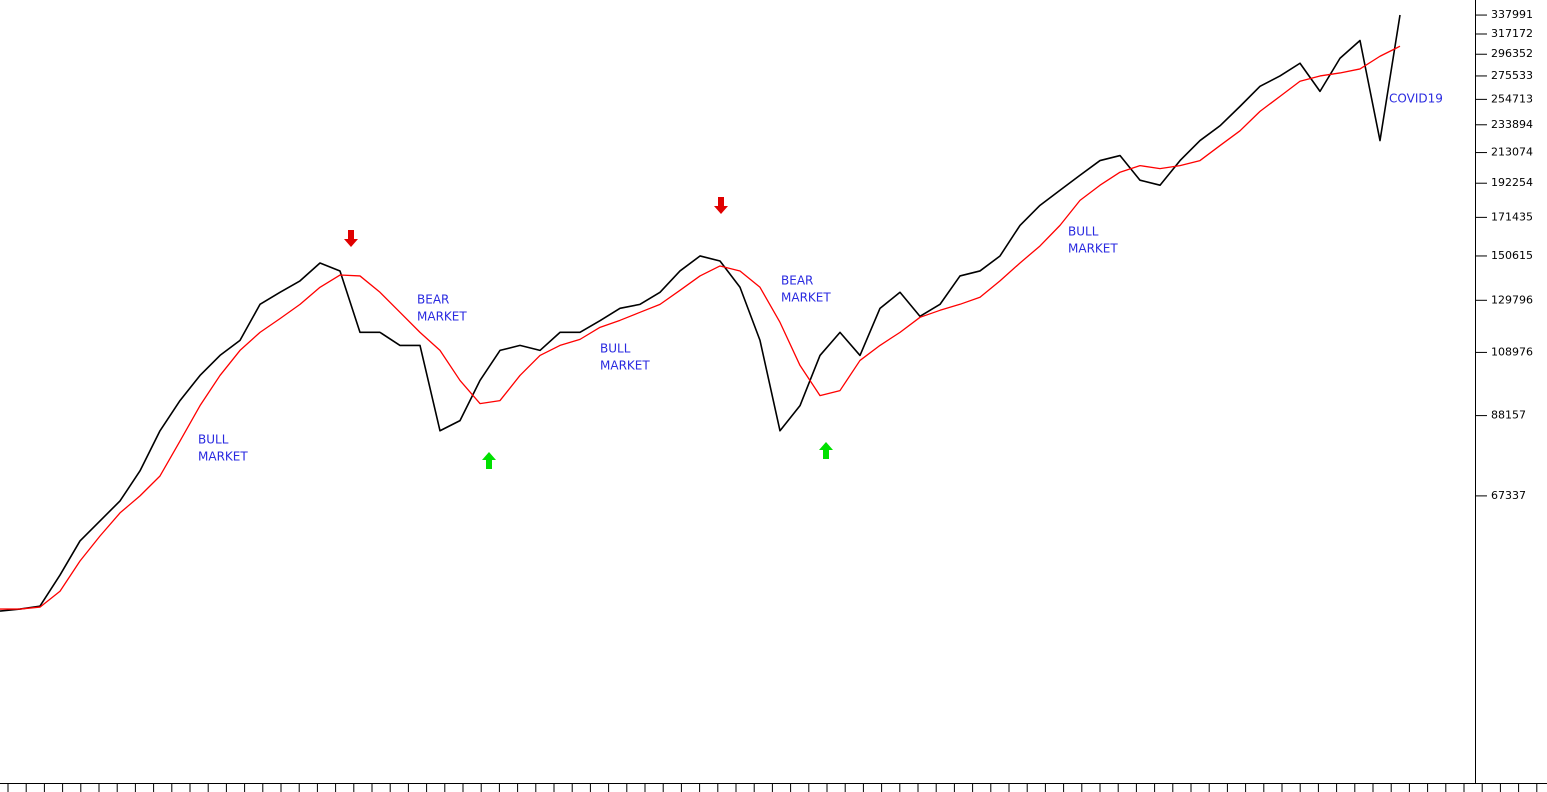 Image resolution: width=1547 pixels, height=792 pixels. I want to click on y-tick-label: 129796, so click(1512, 299).